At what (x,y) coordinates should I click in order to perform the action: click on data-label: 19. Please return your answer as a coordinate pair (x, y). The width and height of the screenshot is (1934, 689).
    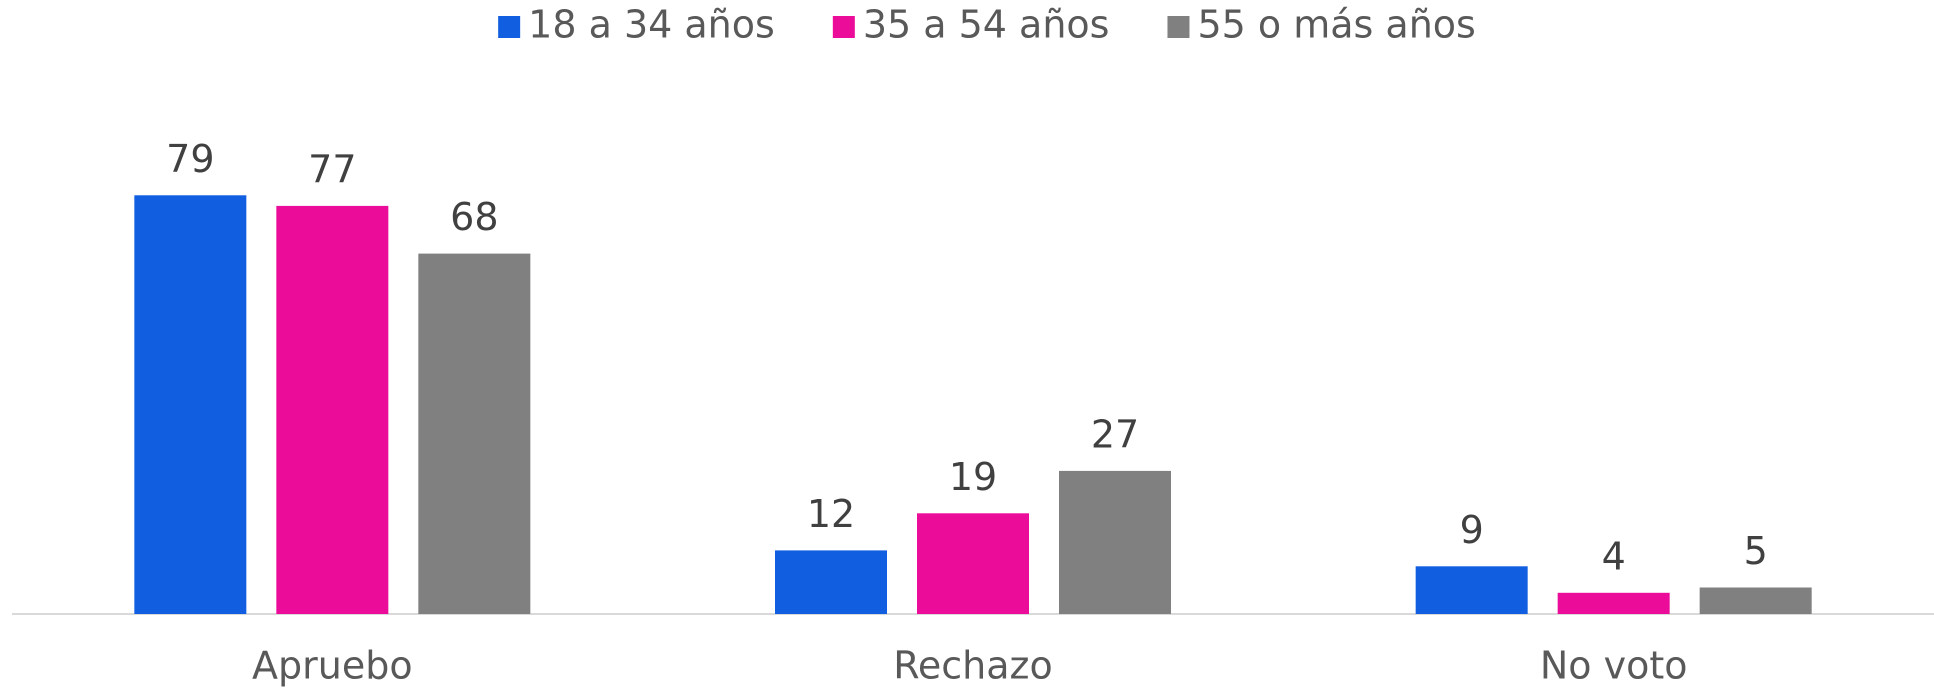
    Looking at the image, I should click on (973, 477).